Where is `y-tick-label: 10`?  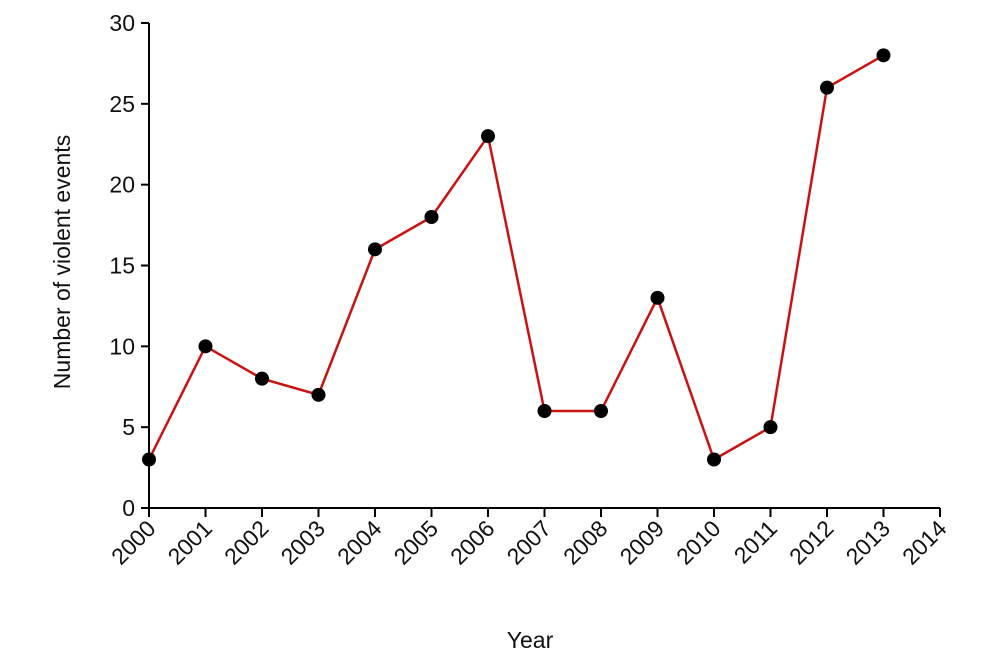
y-tick-label: 10 is located at coordinates (122, 346).